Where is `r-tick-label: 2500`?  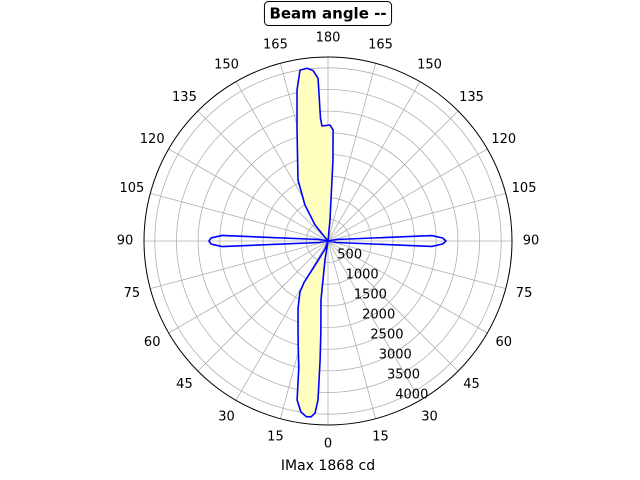 r-tick-label: 2500 is located at coordinates (386, 334).